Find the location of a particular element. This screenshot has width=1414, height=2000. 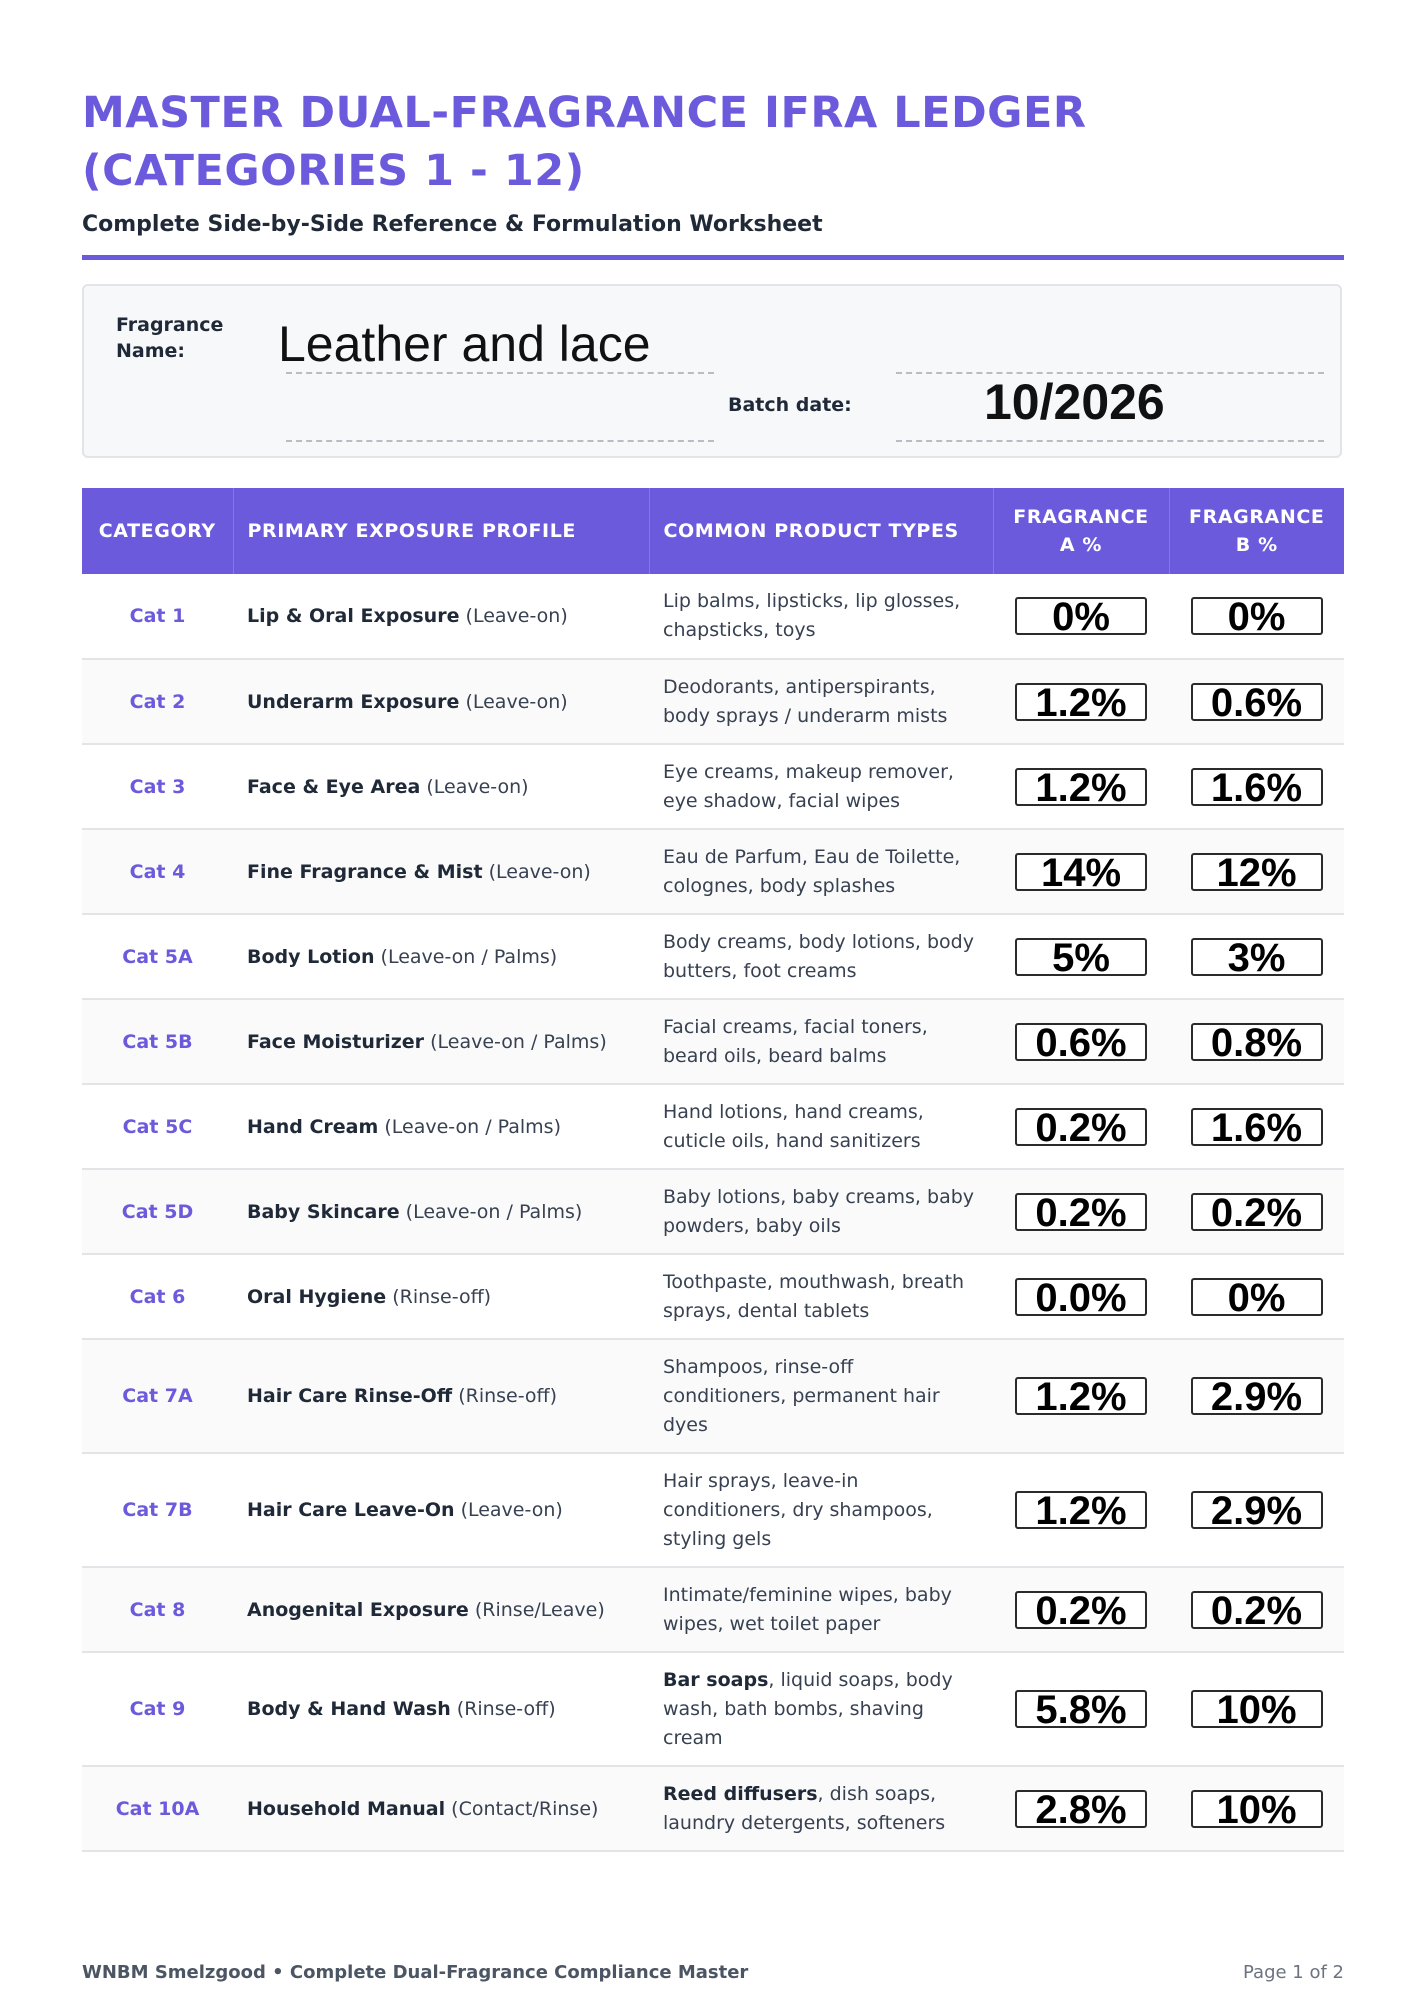

fragrance-b-cell: 0% is located at coordinates (1256, 1297).